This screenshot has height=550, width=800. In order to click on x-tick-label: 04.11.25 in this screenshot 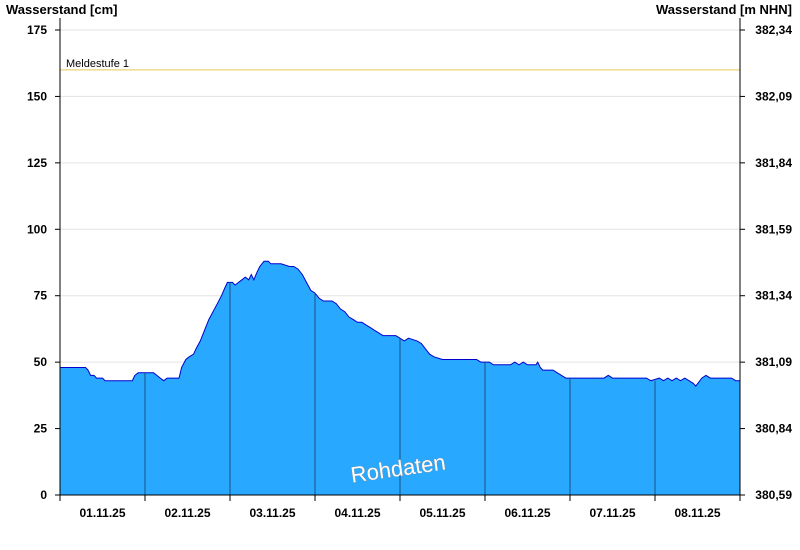, I will do `click(357, 513)`.